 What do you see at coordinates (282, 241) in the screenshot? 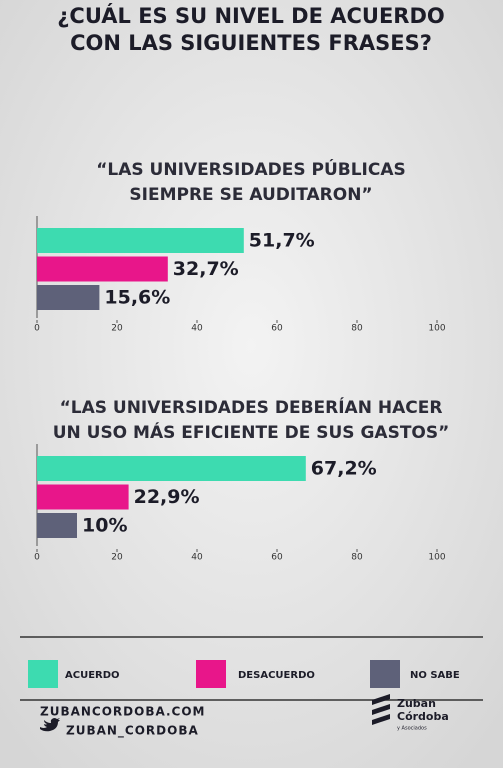
I see `value-label: 51,7%` at bounding box center [282, 241].